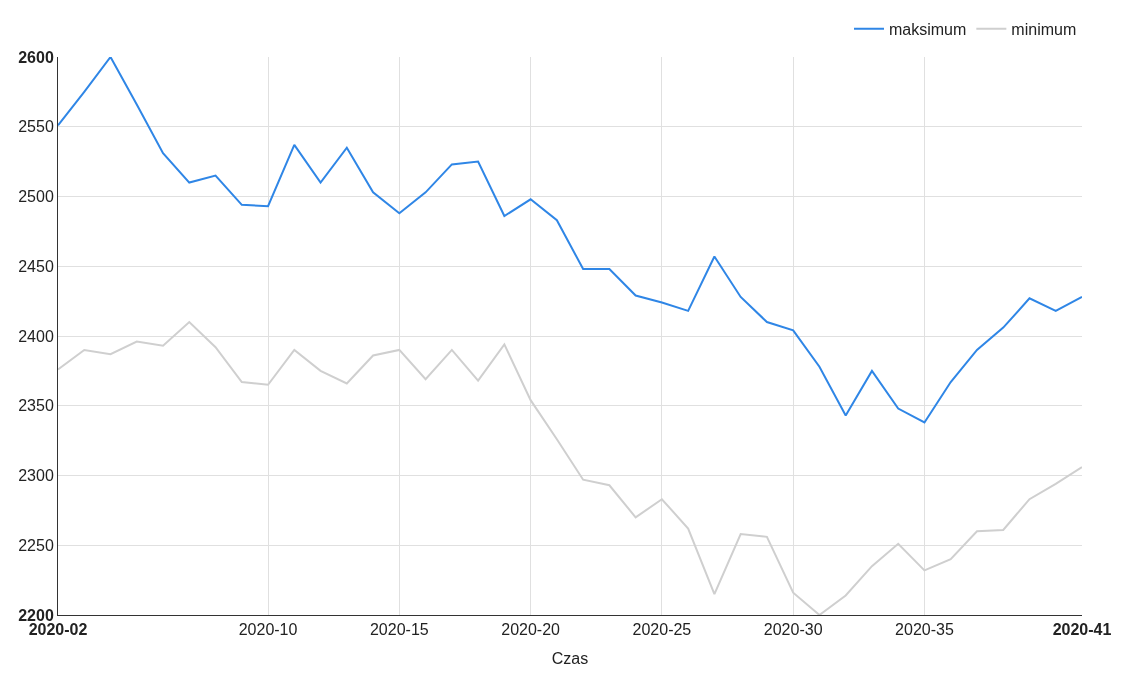 The image size is (1125, 677). What do you see at coordinates (36, 336) in the screenshot?
I see `y-tick-label: 2400` at bounding box center [36, 336].